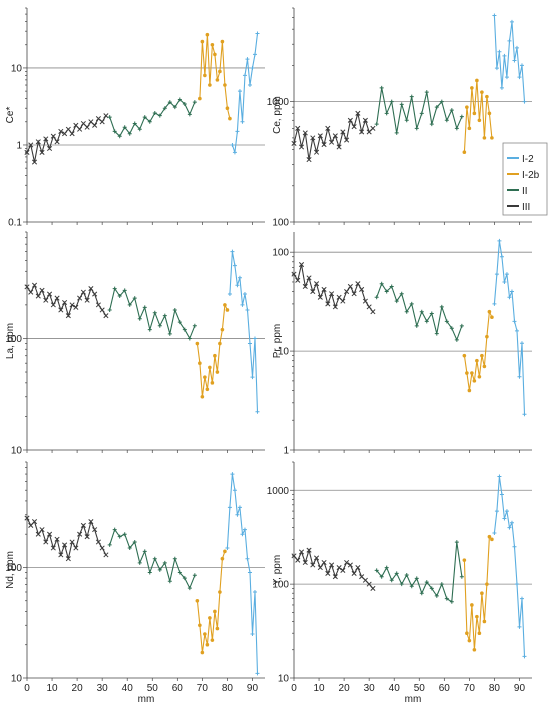 The width and height of the screenshot is (550, 704). I want to click on x-tick-label: 50, so click(153, 688).